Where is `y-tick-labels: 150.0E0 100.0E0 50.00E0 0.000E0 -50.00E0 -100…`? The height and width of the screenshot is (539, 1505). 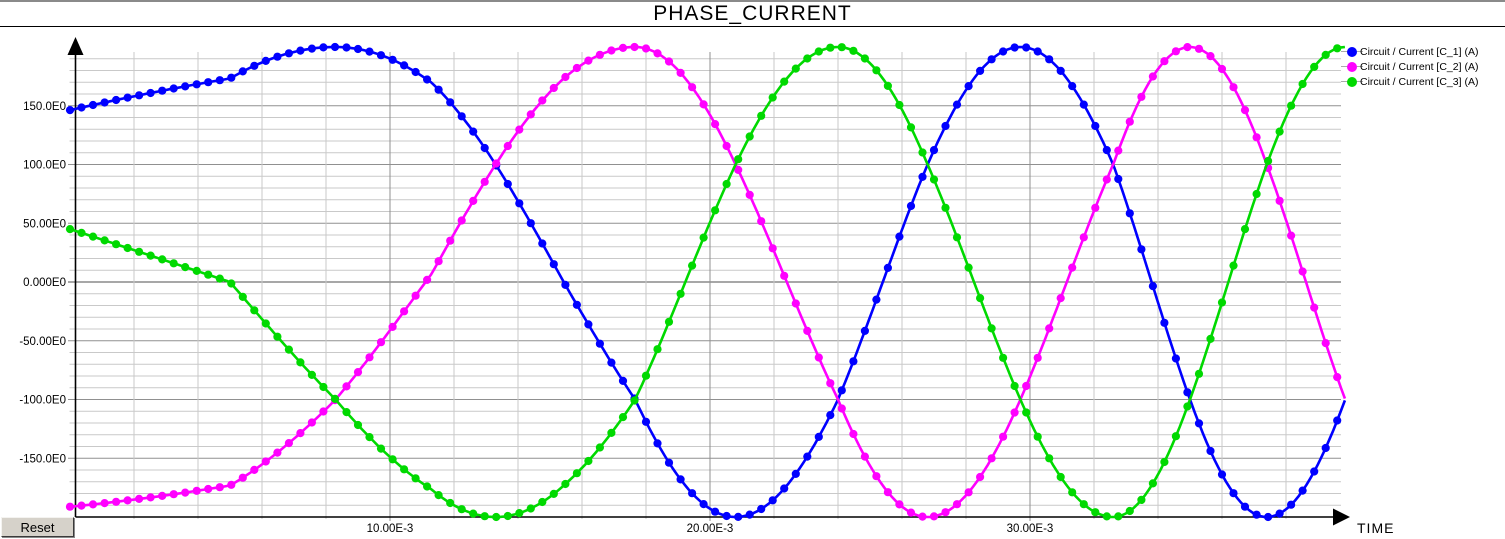 y-tick-labels: 150.0E0 100.0E0 50.00E0 0.000E0 -50.00E0 -100… is located at coordinates (42, 283).